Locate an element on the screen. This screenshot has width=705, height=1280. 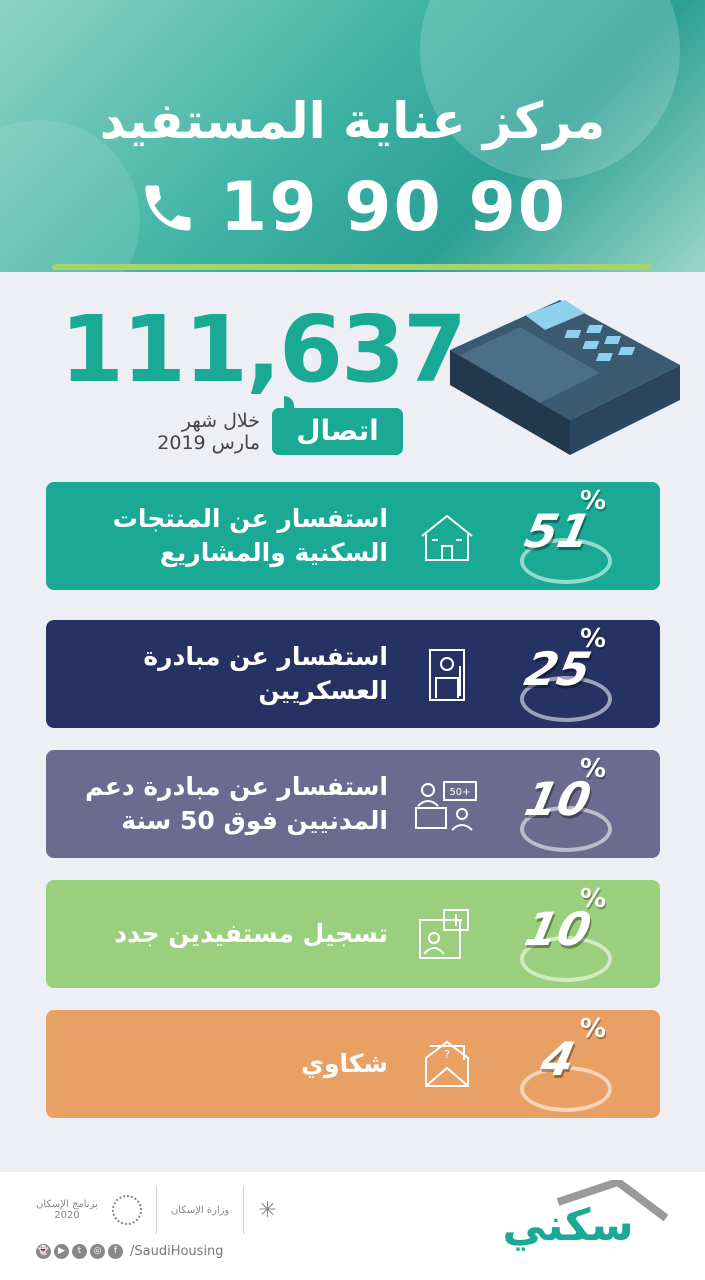
instagram-icon: ◎ is located at coordinates (97, 1251).